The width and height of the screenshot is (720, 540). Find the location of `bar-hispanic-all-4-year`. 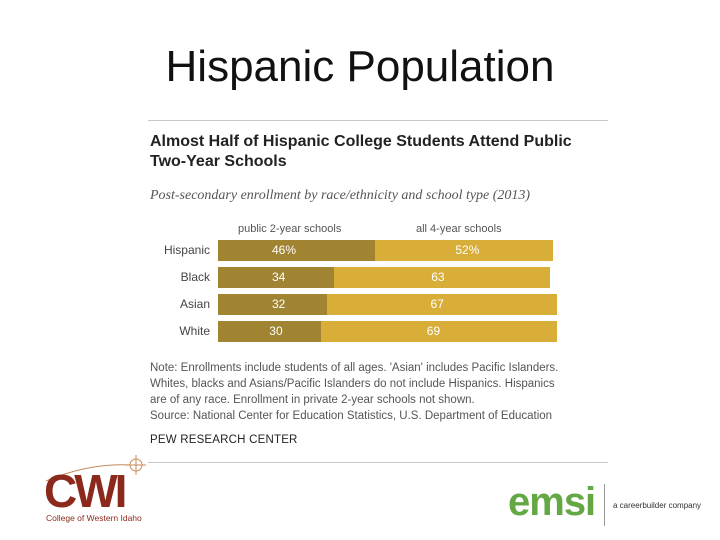

bar-hispanic-all-4-year is located at coordinates (464, 250).